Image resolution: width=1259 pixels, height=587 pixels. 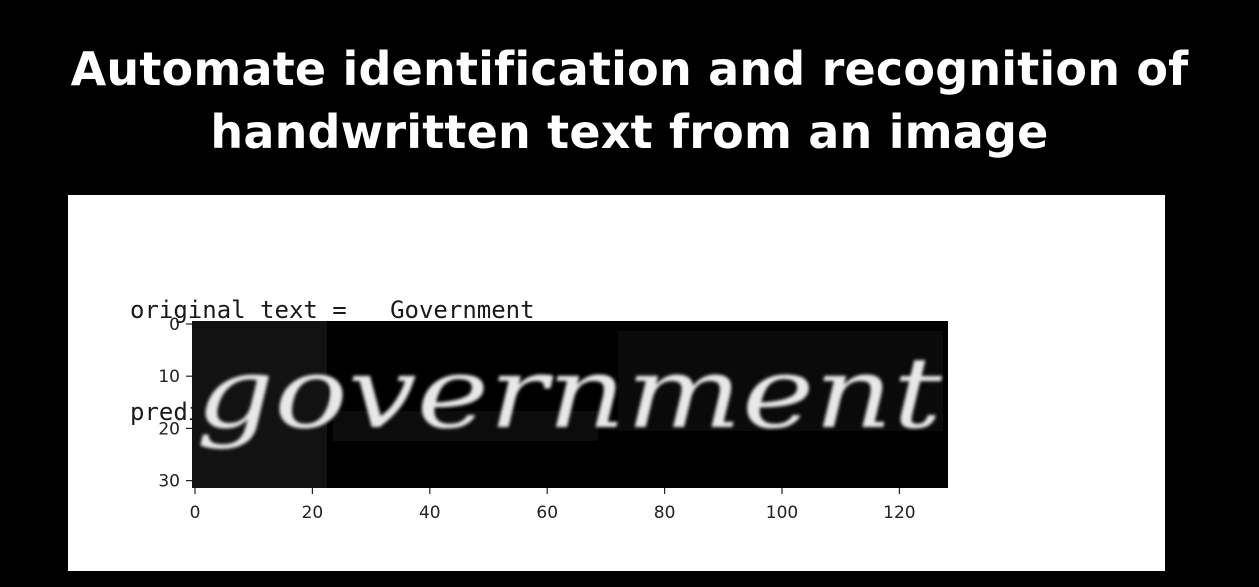 I want to click on y-tick-label: 10, so click(x=169, y=377).